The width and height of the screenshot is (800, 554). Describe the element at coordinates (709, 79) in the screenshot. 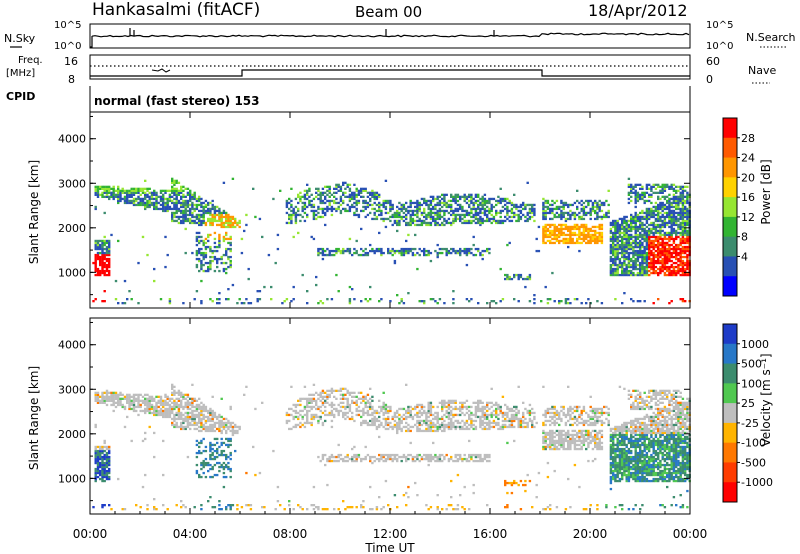

I see `nave-tick-bottom: 0` at that location.